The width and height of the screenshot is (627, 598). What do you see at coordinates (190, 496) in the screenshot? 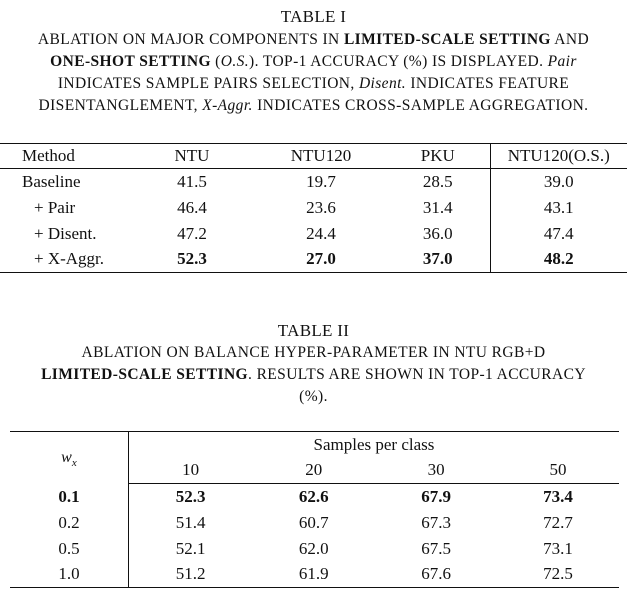
I see `table2-cell: 52.3` at bounding box center [190, 496].